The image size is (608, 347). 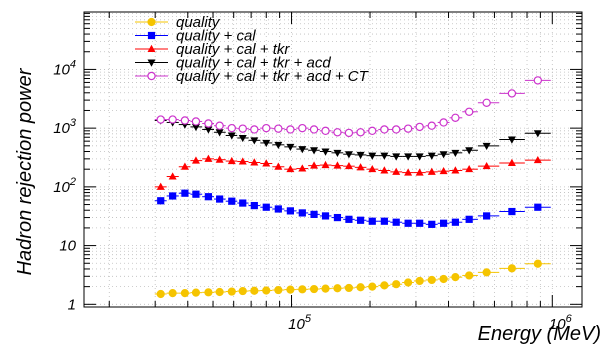 I want to click on x-tick-label: 106, so click(x=561, y=323).